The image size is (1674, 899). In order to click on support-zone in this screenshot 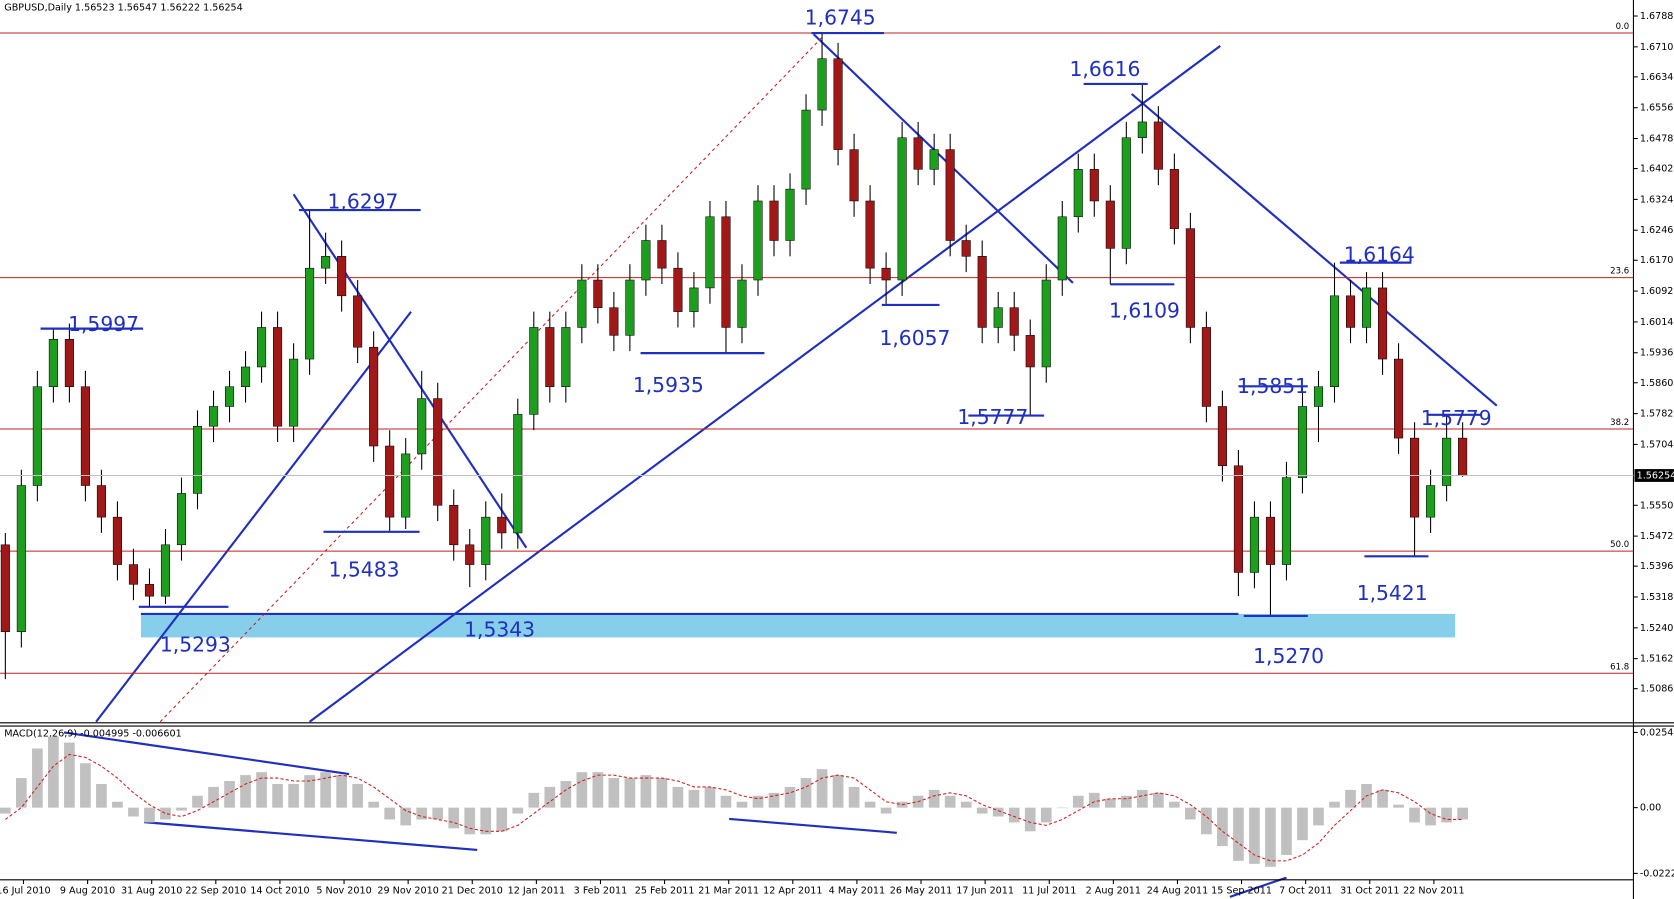, I will do `click(798, 625)`.